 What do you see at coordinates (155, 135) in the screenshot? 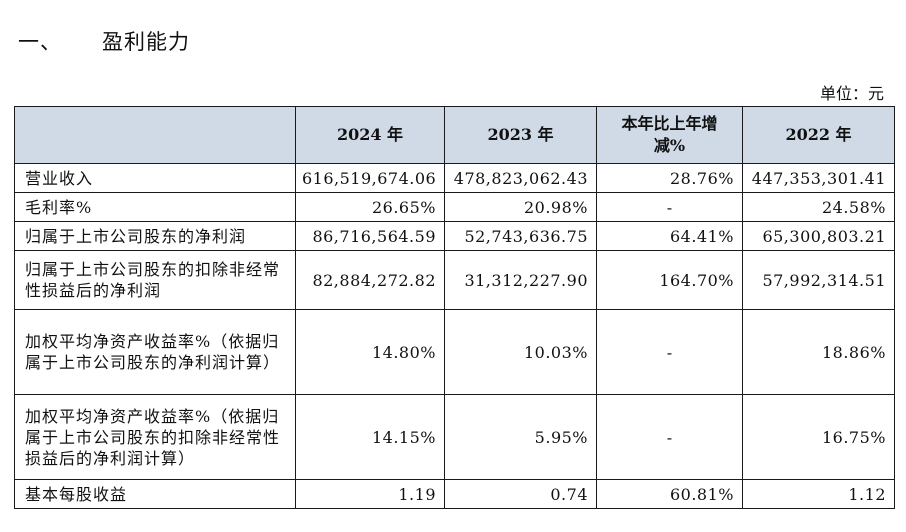
I see `header-cell-blank` at bounding box center [155, 135].